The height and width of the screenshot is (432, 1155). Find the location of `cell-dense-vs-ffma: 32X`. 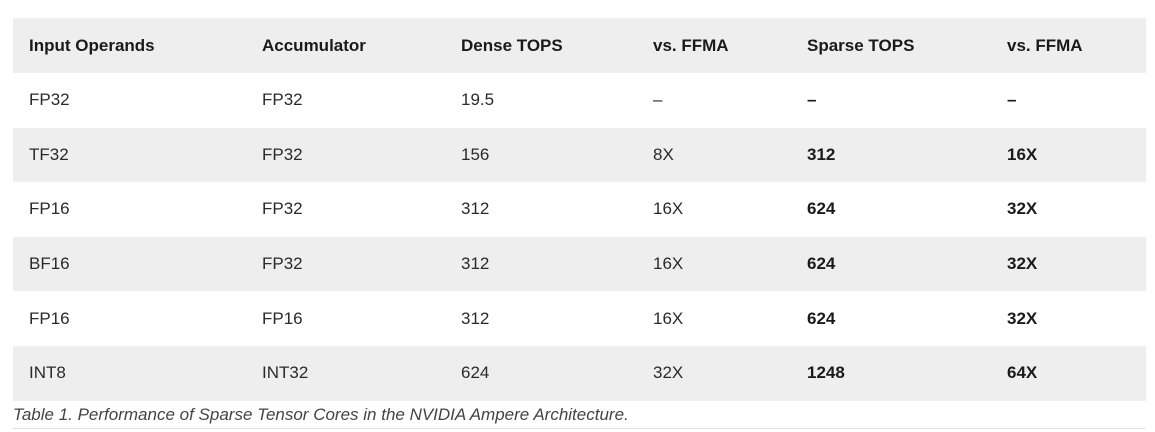

cell-dense-vs-ffma: 32X is located at coordinates (668, 373).